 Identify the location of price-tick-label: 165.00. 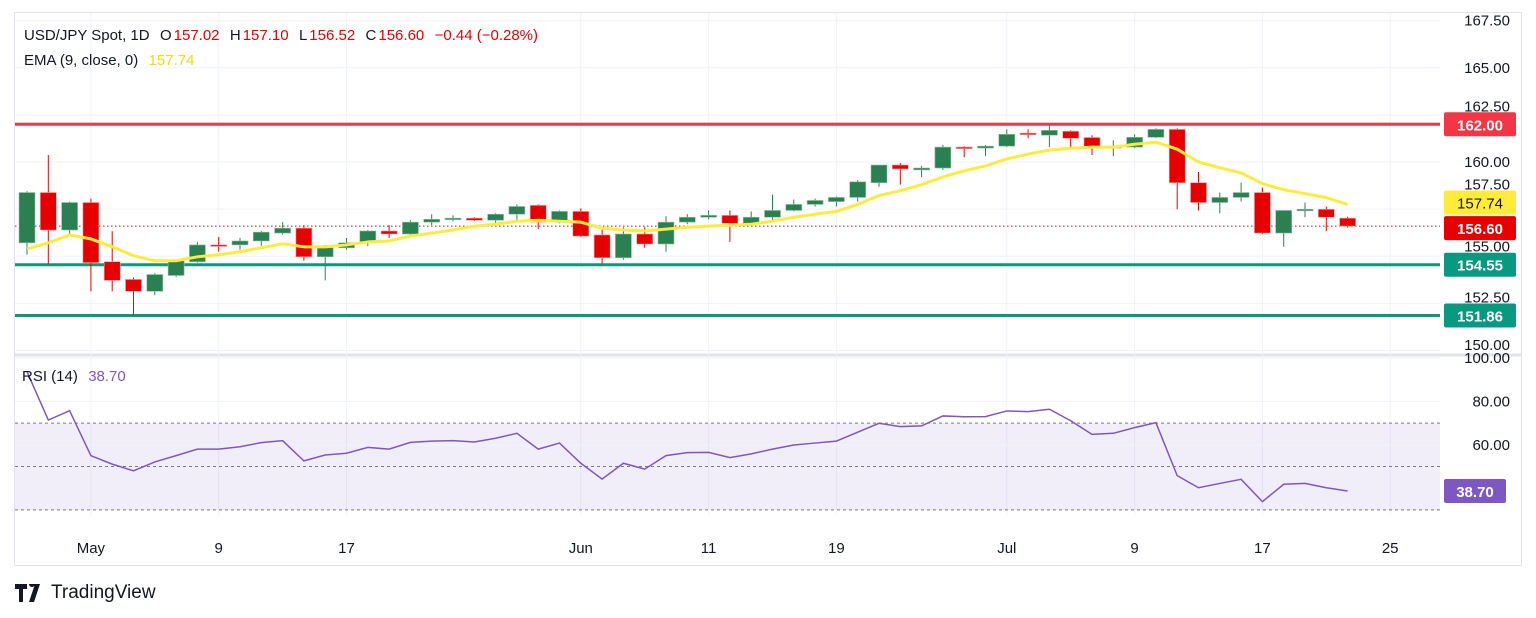
(1487, 68).